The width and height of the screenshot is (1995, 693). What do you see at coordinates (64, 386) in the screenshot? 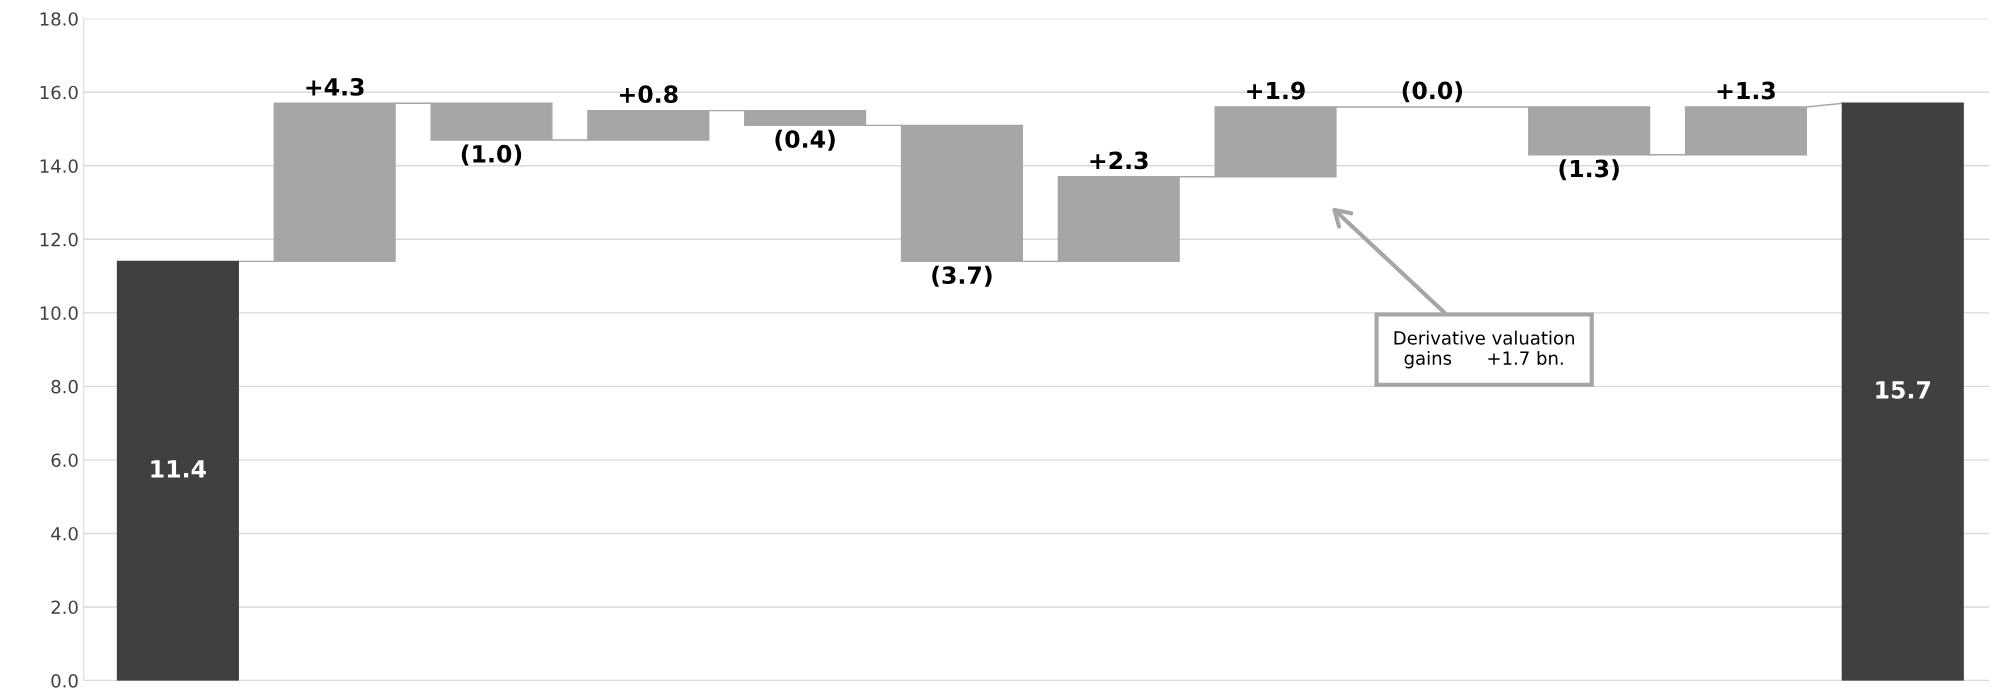
I see `y-tick-label: 8.0` at bounding box center [64, 386].